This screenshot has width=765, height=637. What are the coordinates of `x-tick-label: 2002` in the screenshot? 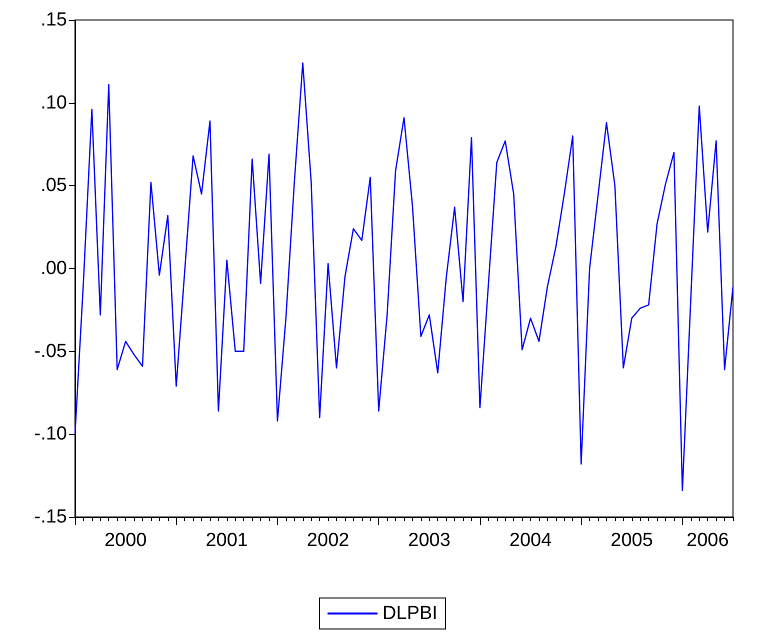 It's located at (328, 540).